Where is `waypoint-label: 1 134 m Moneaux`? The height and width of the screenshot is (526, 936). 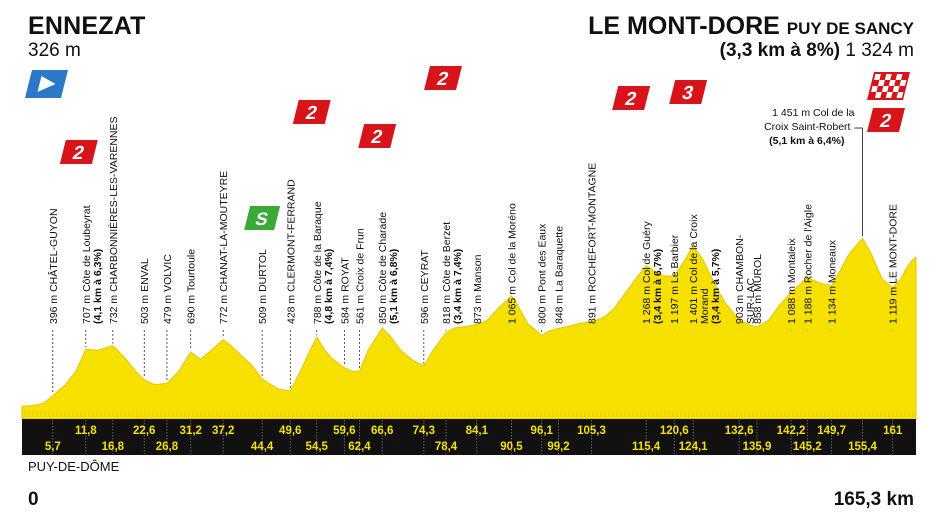 waypoint-label: 1 134 m Moneaux is located at coordinates (833, 281).